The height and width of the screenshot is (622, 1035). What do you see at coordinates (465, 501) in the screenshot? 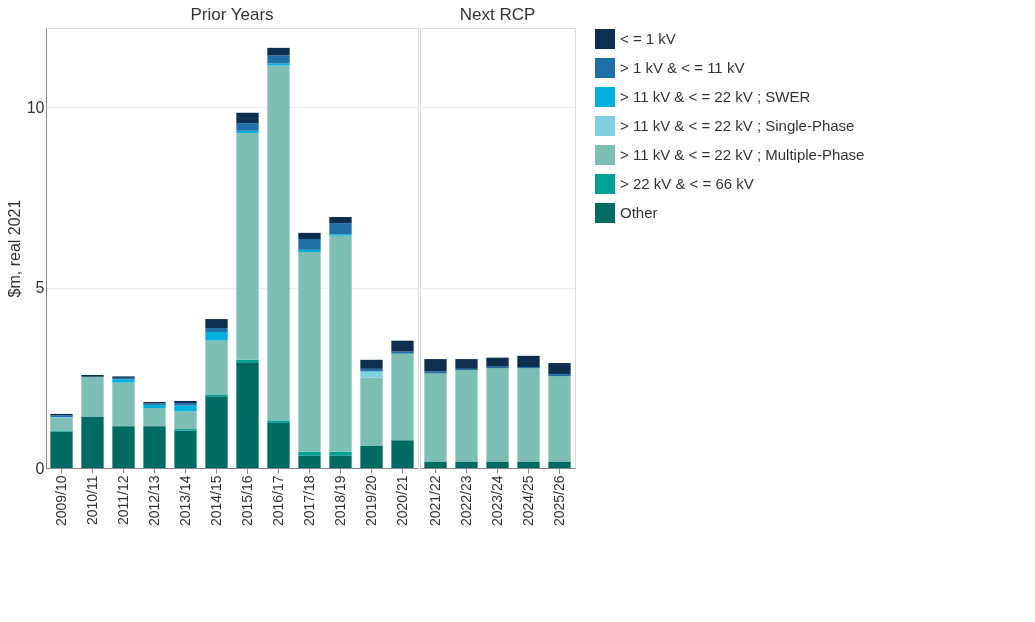
I see `x-tick-label: 2022/23` at bounding box center [465, 501].